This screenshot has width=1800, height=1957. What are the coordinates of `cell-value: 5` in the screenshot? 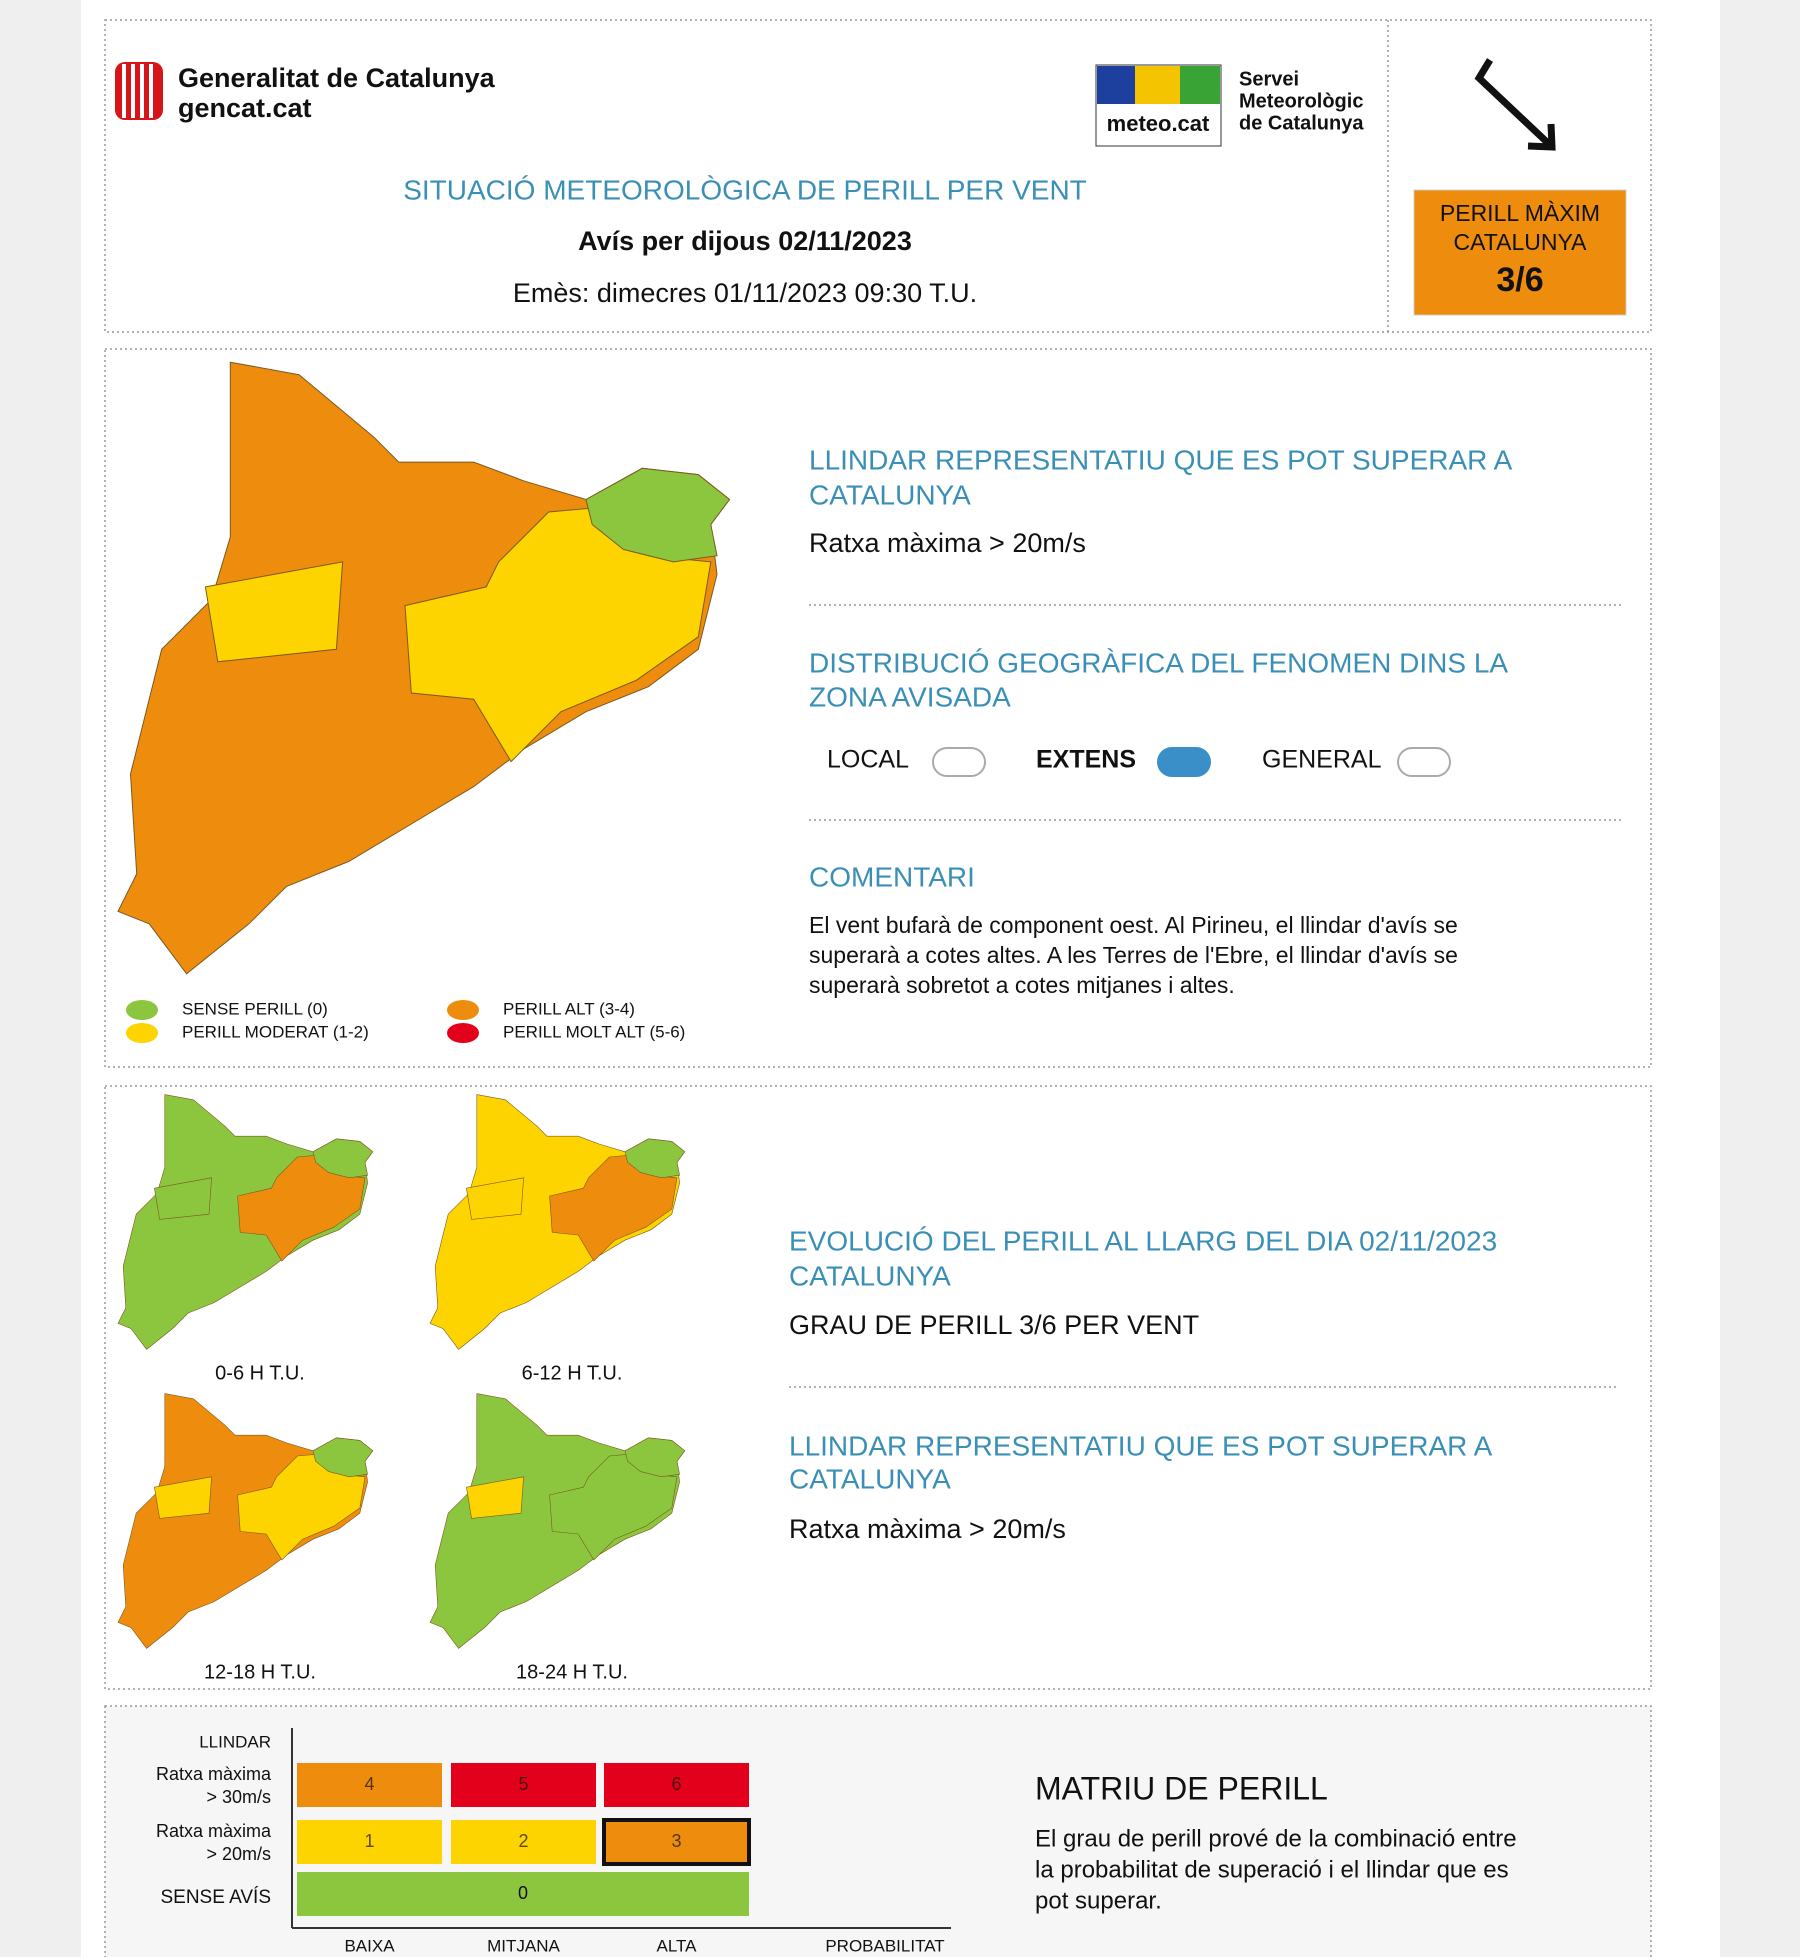 It's located at (523, 1784).